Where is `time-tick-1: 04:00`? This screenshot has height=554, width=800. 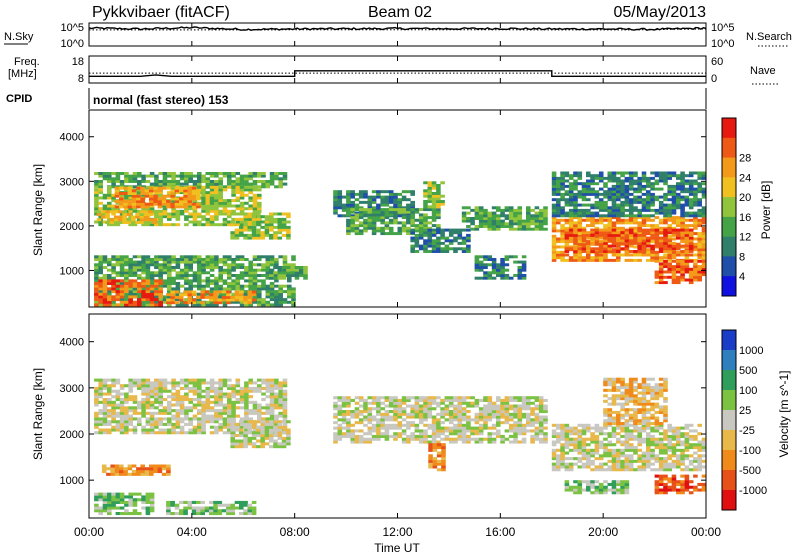
time-tick-1: 04:00 is located at coordinates (192, 532).